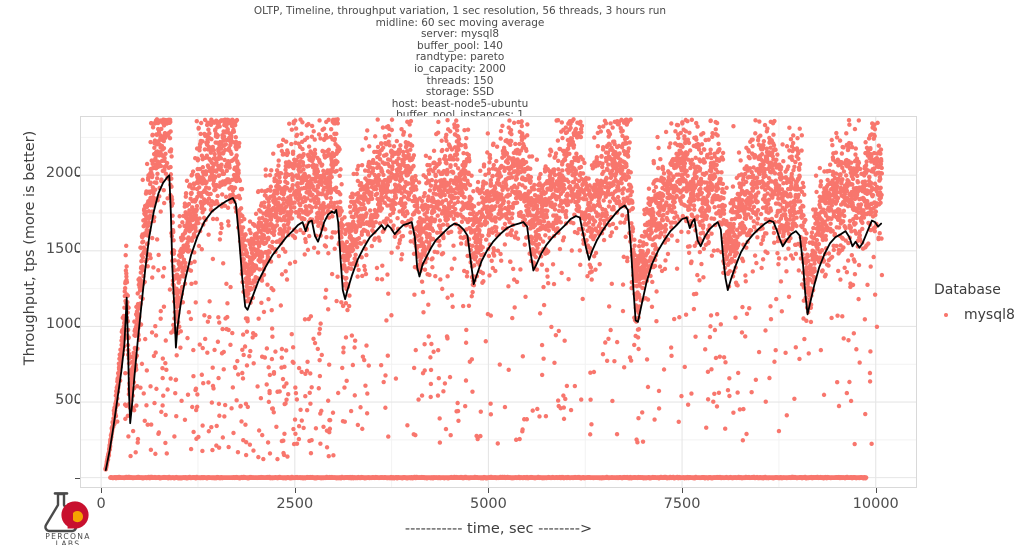 The height and width of the screenshot is (547, 1024). Describe the element at coordinates (488, 477) in the screenshot. I see `zero-throughput-band` at that location.